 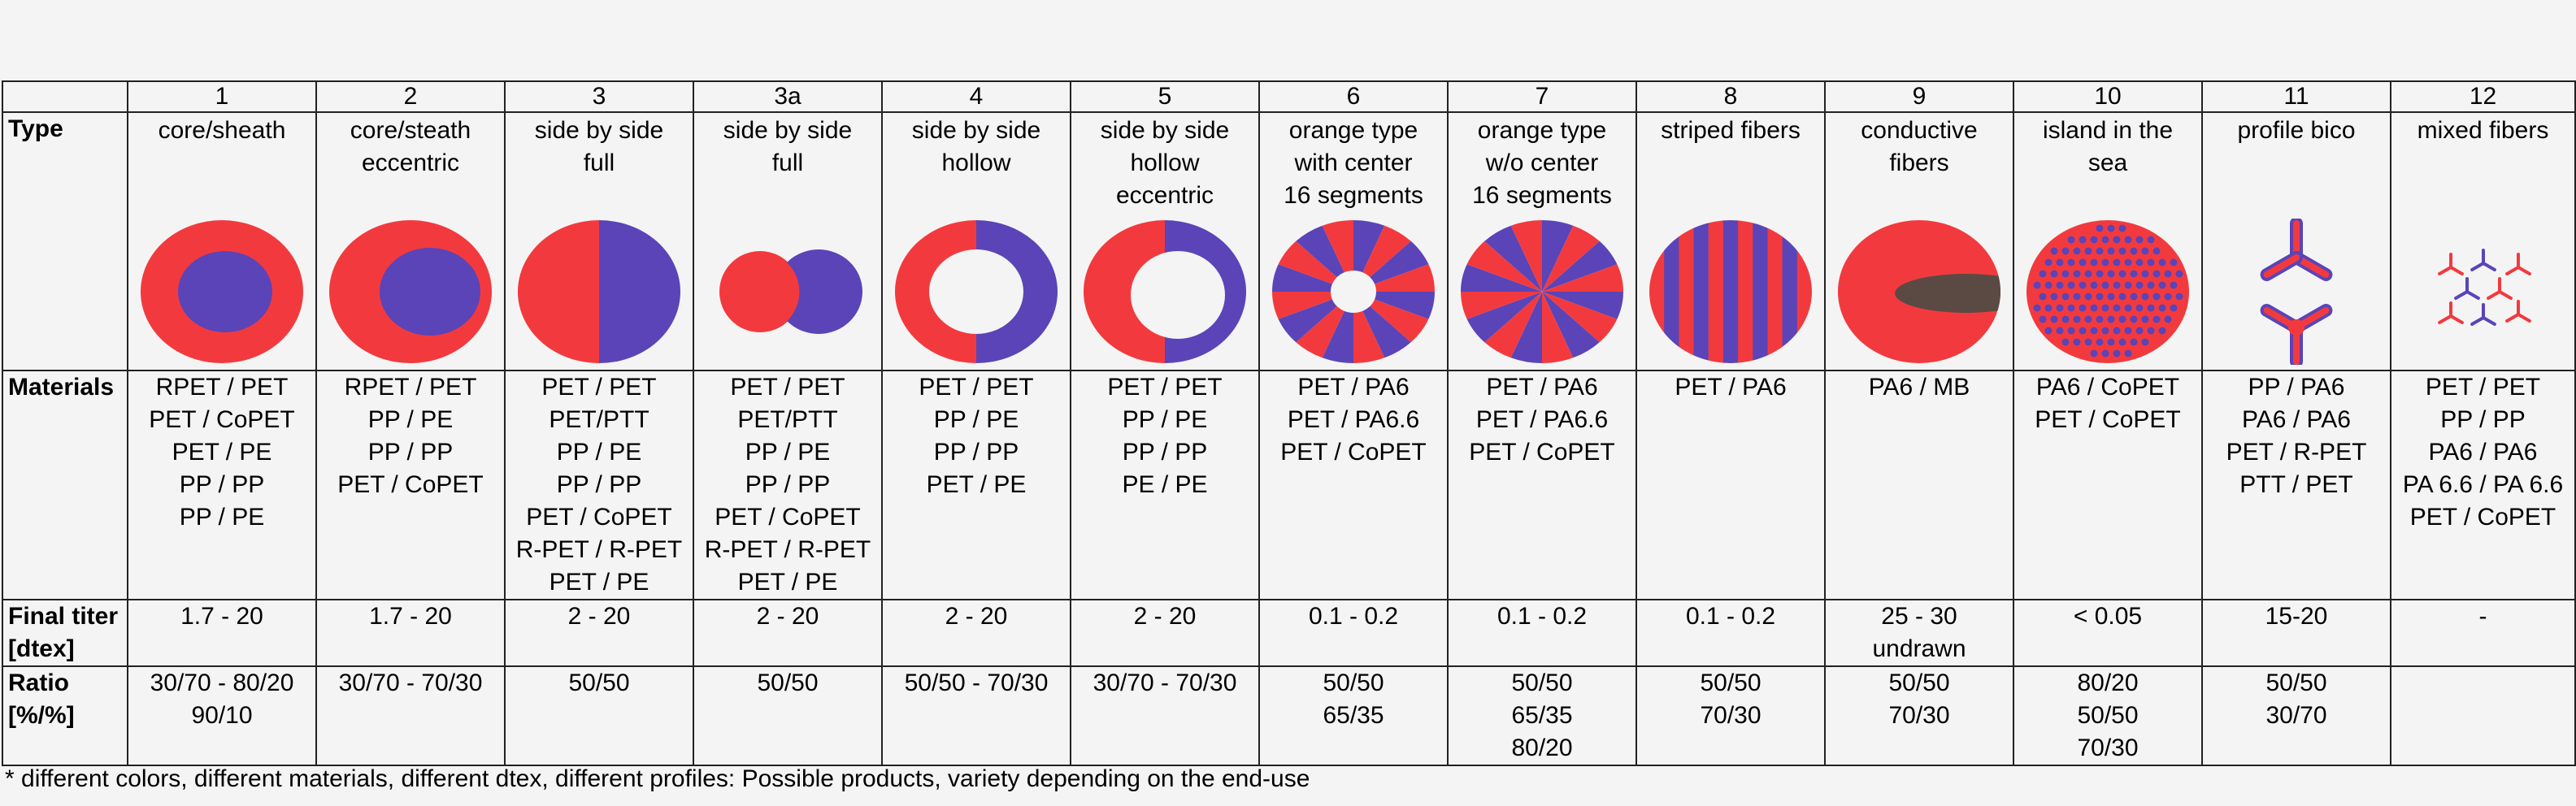 I want to click on core-sheath-icon, so click(x=222, y=292).